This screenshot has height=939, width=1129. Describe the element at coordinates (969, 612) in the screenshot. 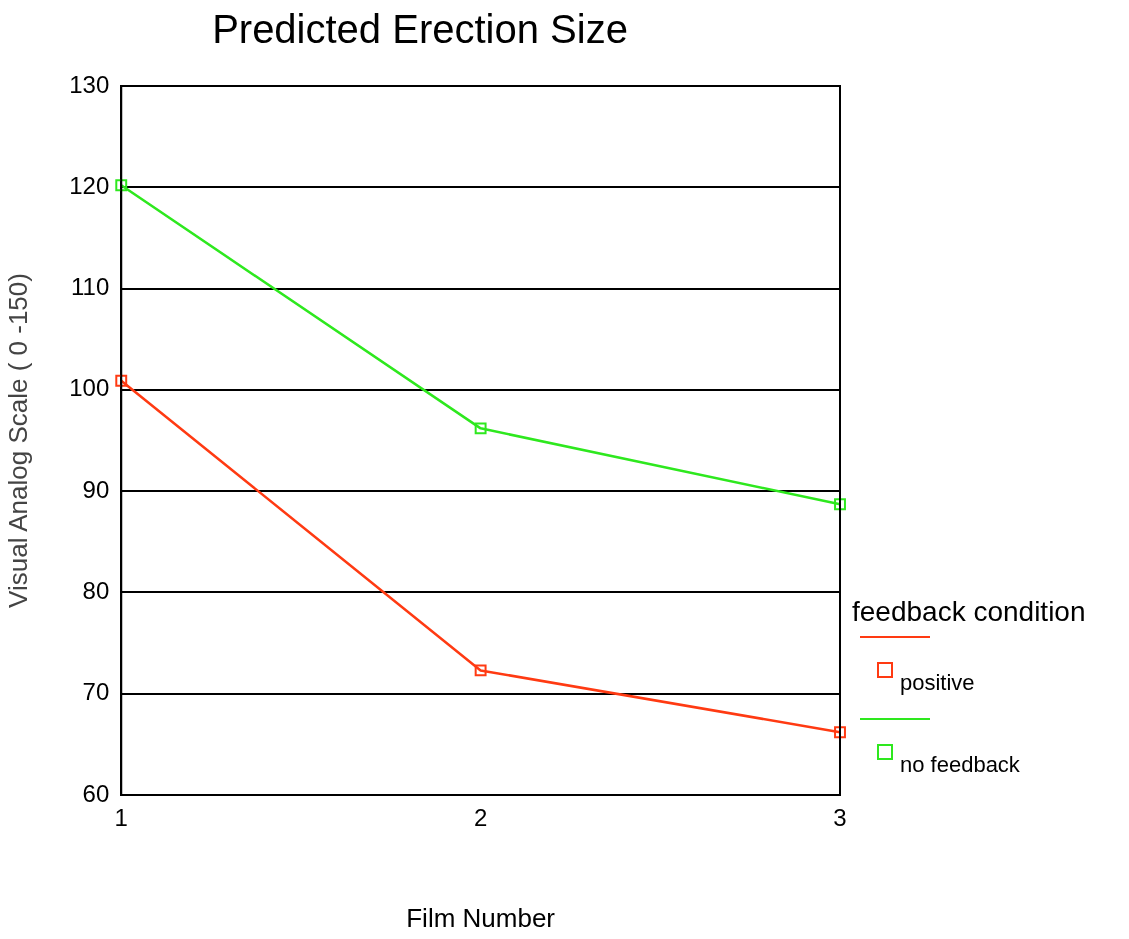

I see `legend-title: feedback condition` at that location.